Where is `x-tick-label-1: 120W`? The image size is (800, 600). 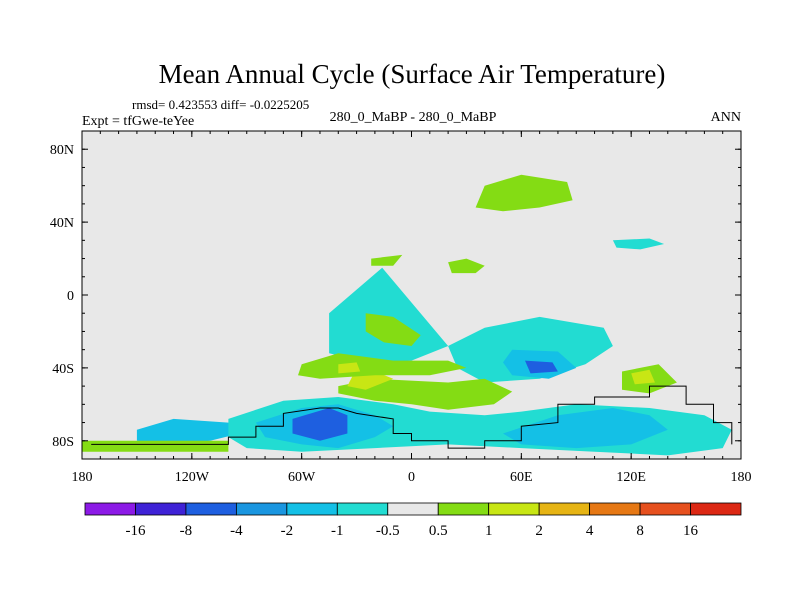
x-tick-label-1: 120W is located at coordinates (192, 477).